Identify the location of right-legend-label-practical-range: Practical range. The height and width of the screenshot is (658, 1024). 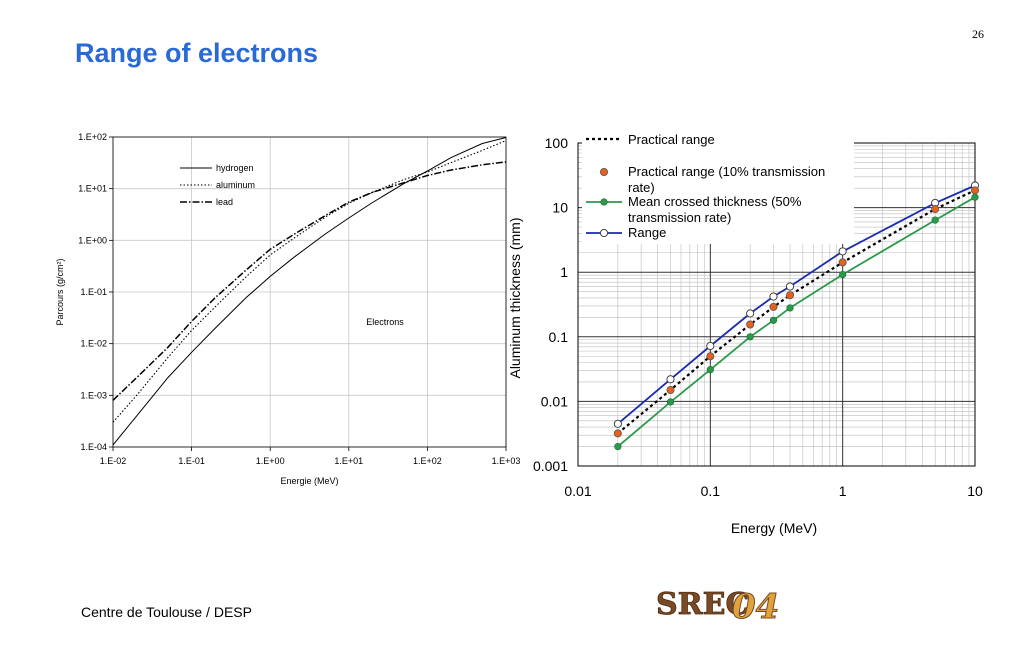
(671, 139).